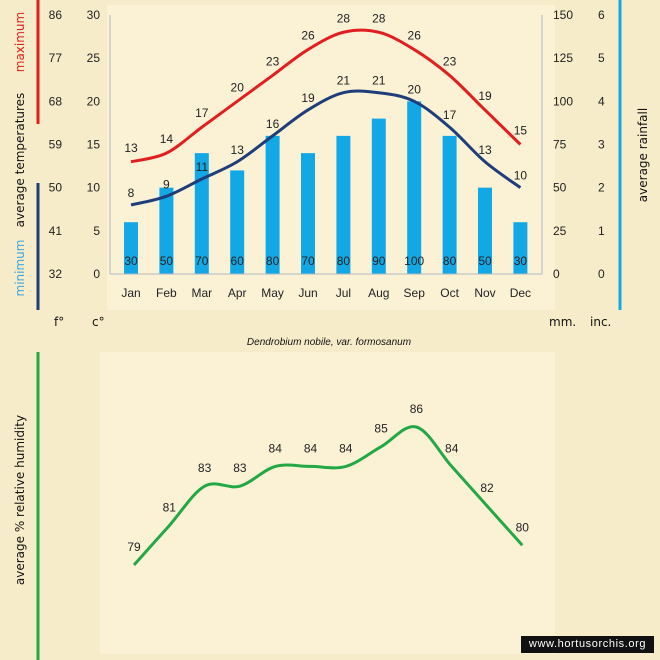 The width and height of the screenshot is (660, 660). Describe the element at coordinates (134, 547) in the screenshot. I see `humidity-value-label: 79` at that location.